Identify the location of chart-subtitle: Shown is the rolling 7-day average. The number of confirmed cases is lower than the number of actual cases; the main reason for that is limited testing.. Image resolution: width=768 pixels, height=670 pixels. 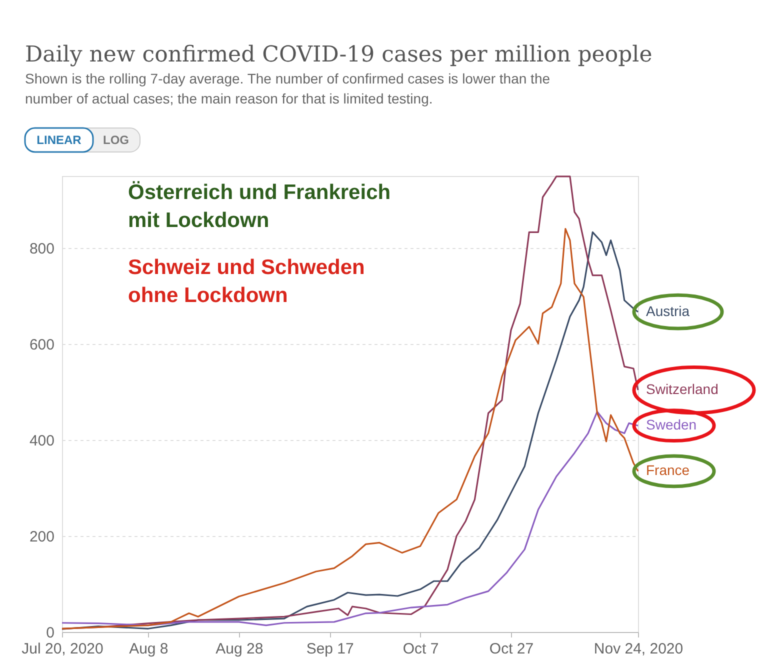
(287, 88).